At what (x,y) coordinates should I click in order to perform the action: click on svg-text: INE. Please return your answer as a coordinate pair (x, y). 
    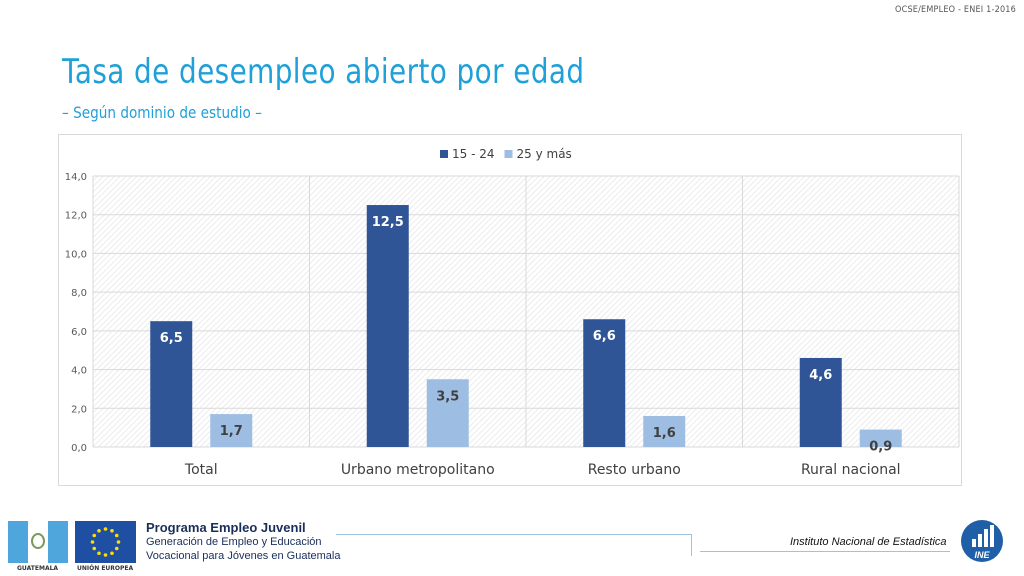
    Looking at the image, I should click on (982, 555).